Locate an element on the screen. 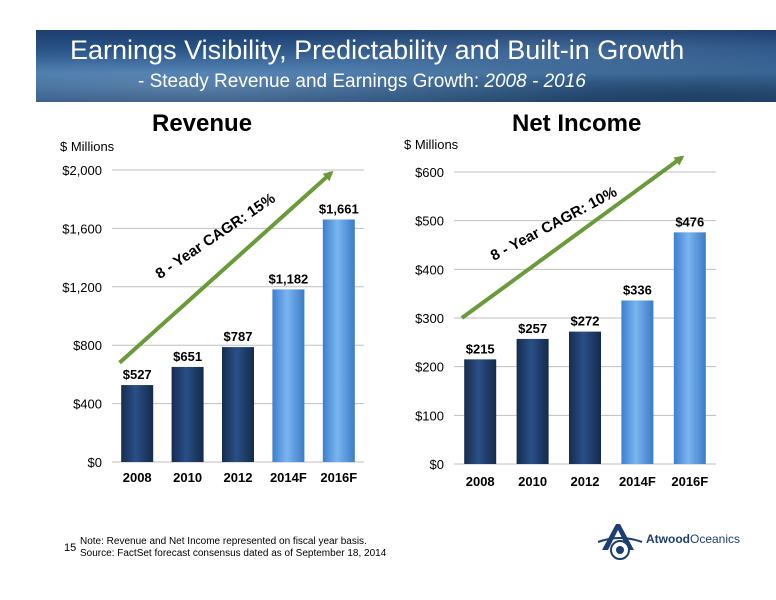  revenue-value-label: $651 is located at coordinates (187, 356).